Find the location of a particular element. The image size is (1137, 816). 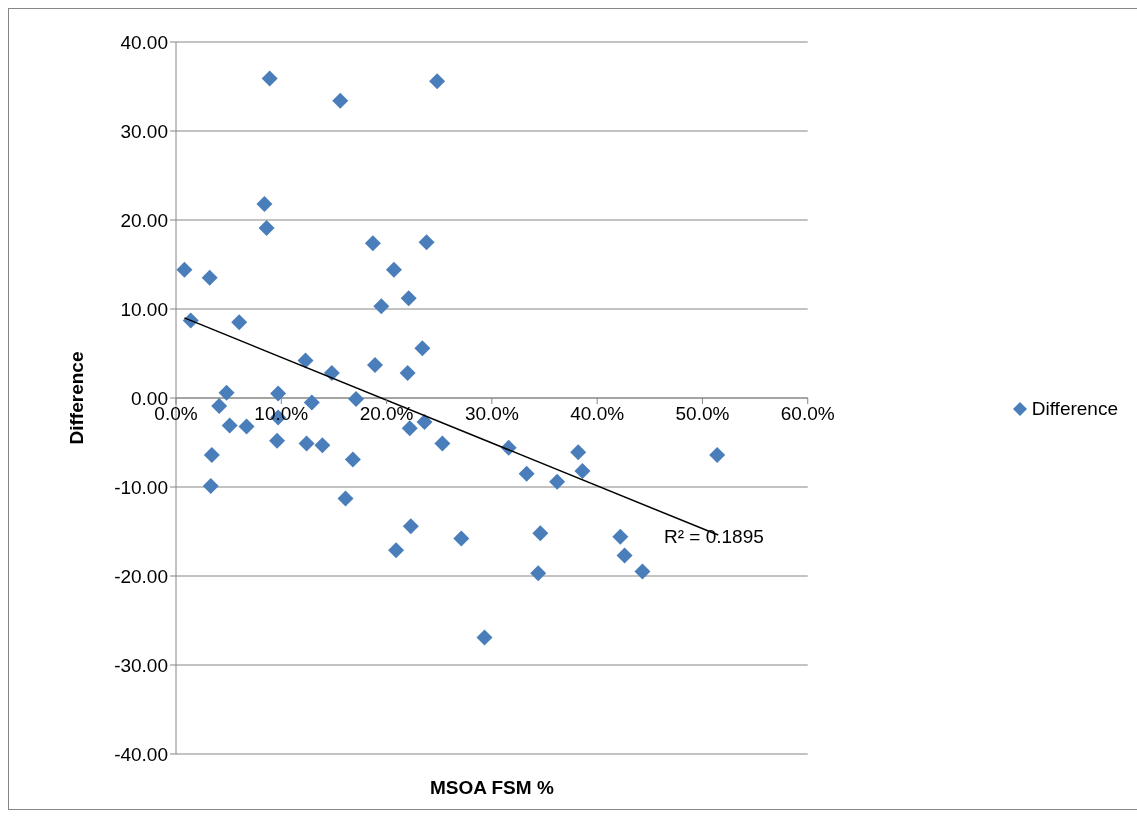

y-tick-label: 10.00 is located at coordinates (144, 309).